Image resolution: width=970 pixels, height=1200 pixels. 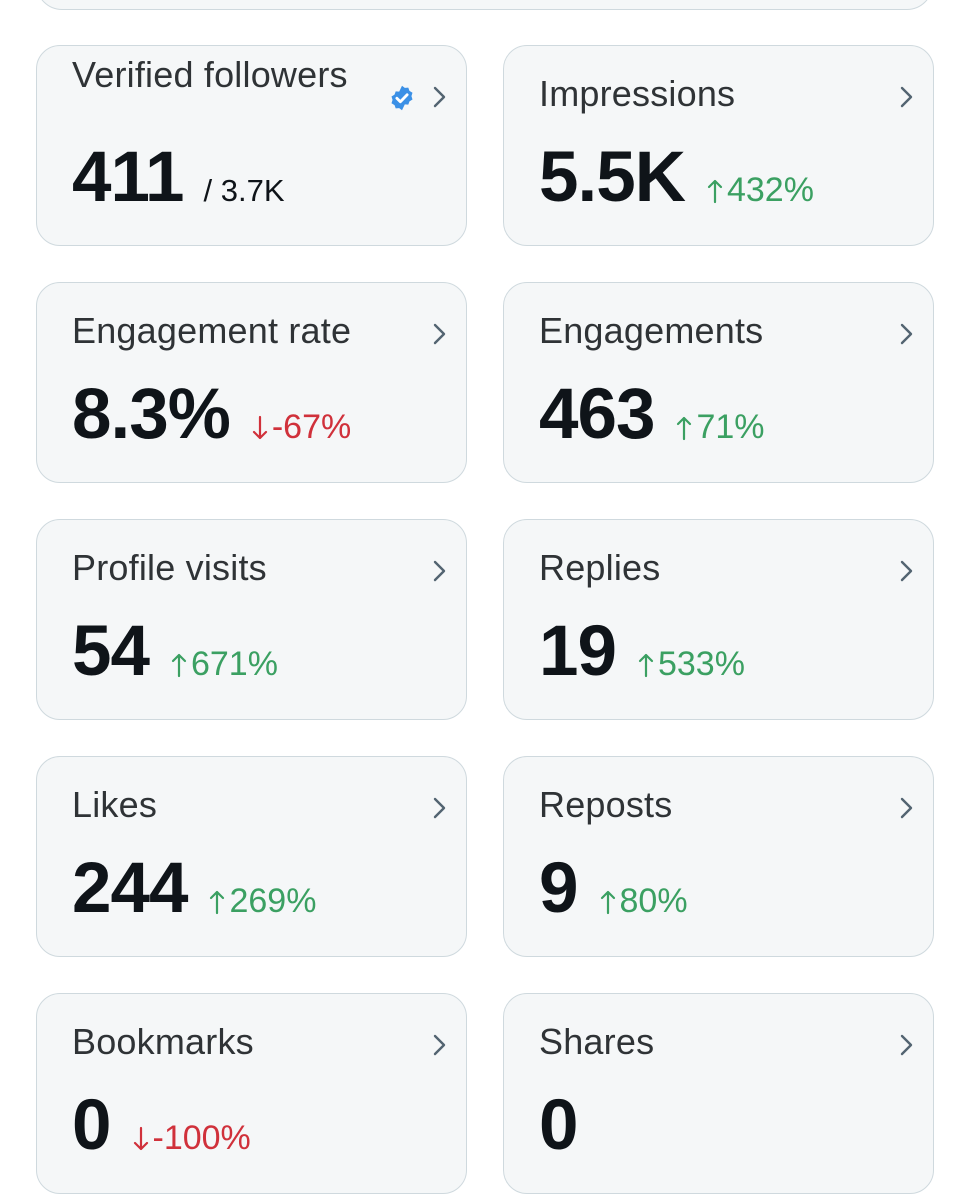 I want to click on card-replies: Replies 19 533%, so click(x=718, y=619).